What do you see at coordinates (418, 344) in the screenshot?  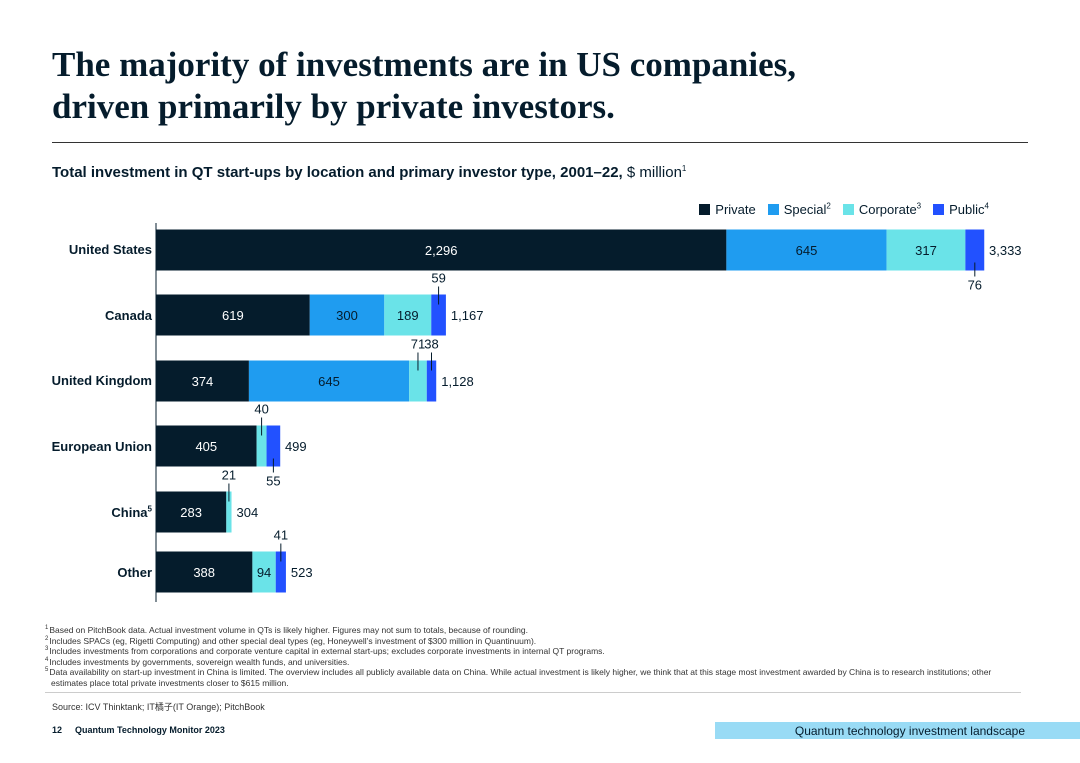 I see `data-label-united-kingdom-corporate: 71` at bounding box center [418, 344].